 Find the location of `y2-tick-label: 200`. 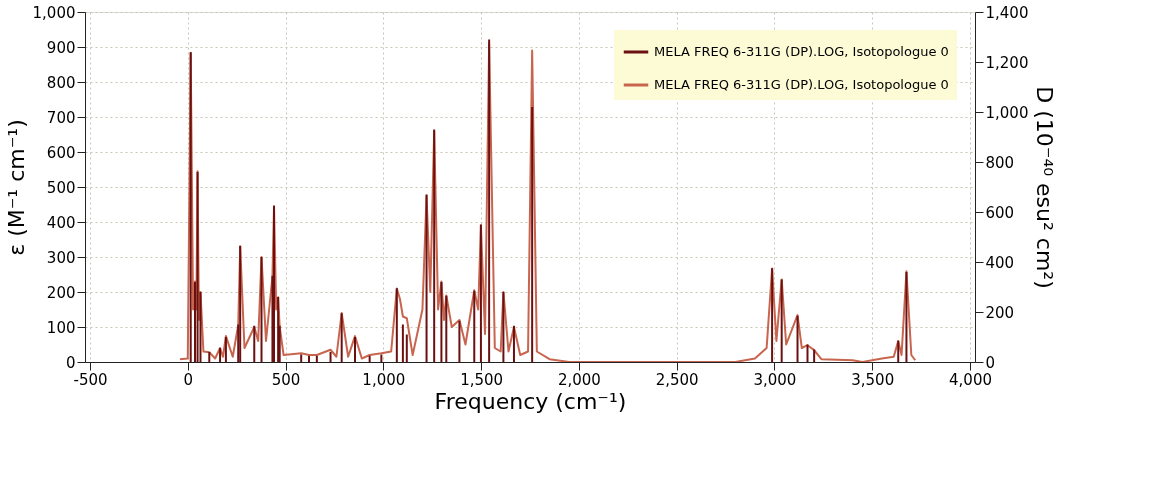

y2-tick-label: 200 is located at coordinates (1000, 312).